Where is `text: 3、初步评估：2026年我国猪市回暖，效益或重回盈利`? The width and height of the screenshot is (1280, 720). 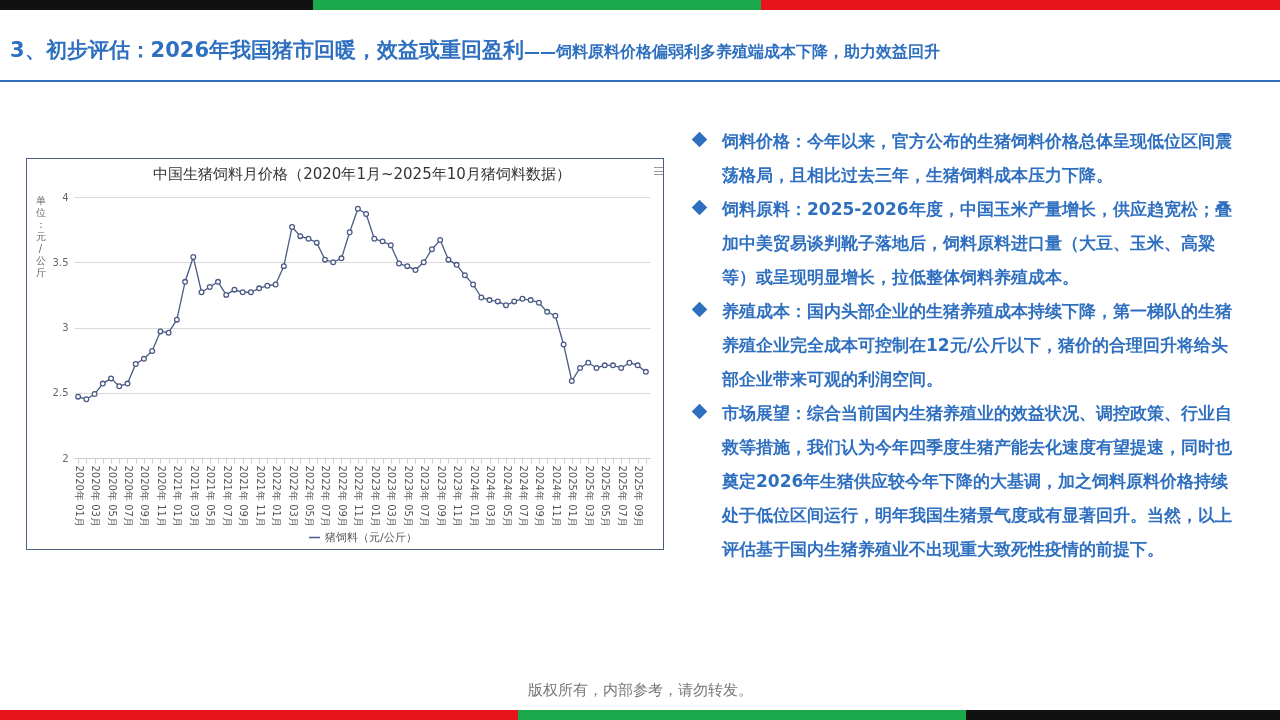 text: 3、初步评估：2026年我国猪市回暖，效益或重回盈利 is located at coordinates (267, 50).